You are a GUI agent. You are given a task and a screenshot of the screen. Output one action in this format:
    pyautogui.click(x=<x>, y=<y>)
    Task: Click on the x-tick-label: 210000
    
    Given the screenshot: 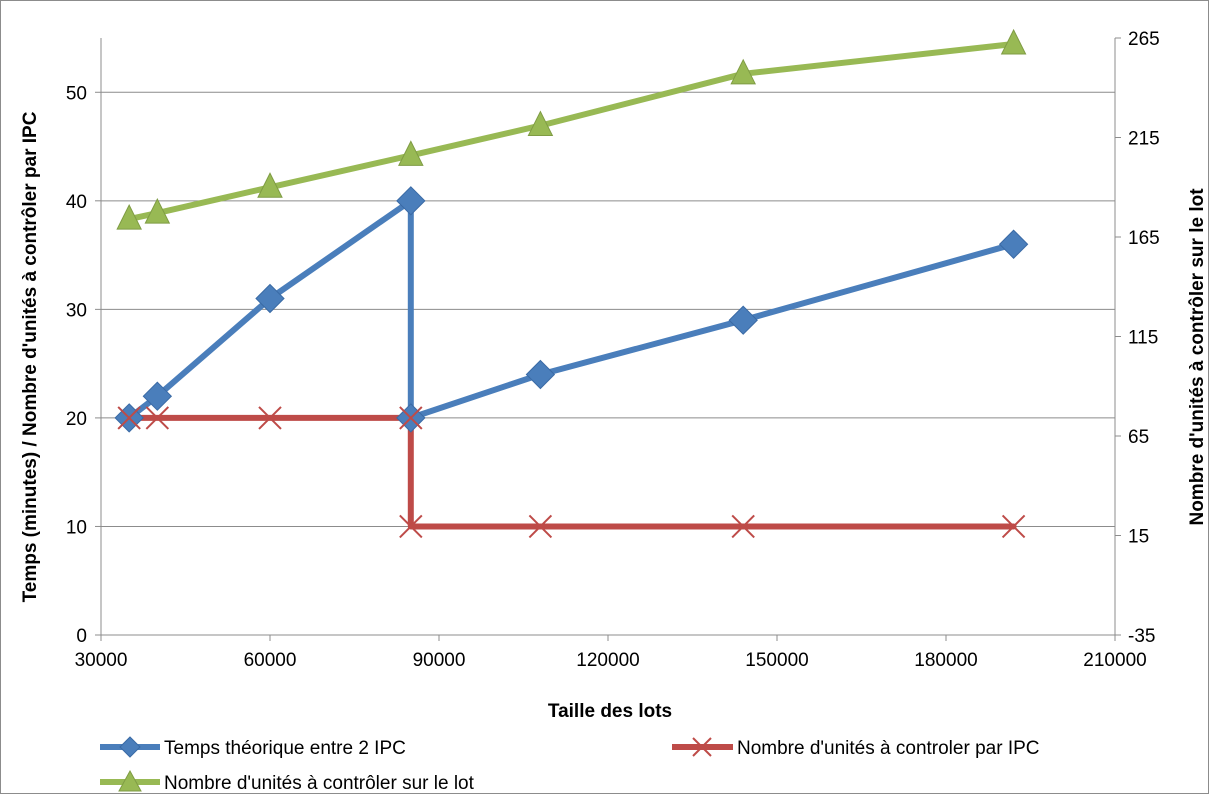 What is the action you would take?
    pyautogui.click(x=1114, y=660)
    